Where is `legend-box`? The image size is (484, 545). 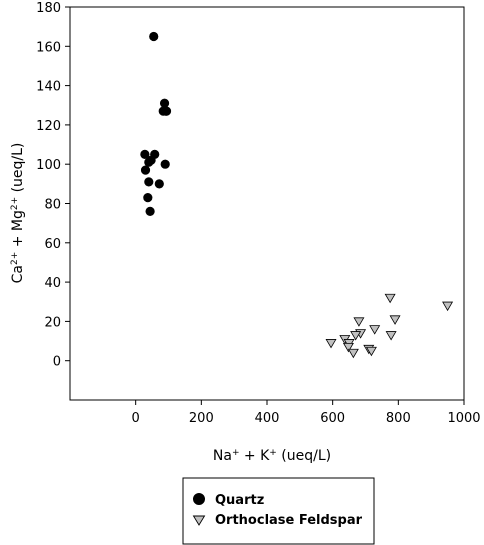
legend-box is located at coordinates (278, 511).